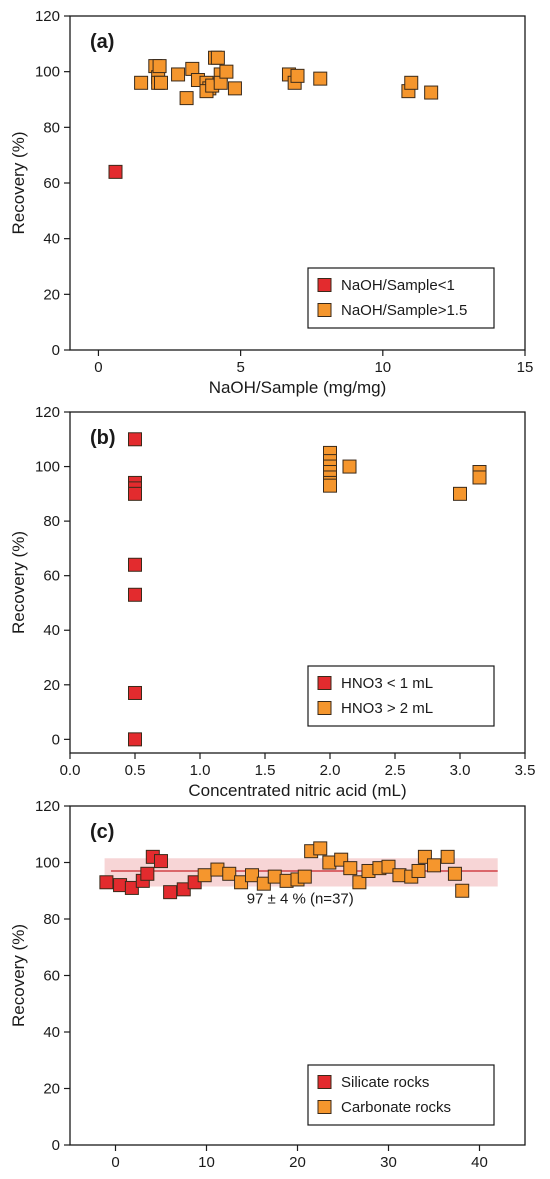 This screenshot has height=1179, width=550. What do you see at coordinates (387, 683) in the screenshot?
I see `legend-label: HNO3 < 1 mL` at bounding box center [387, 683].